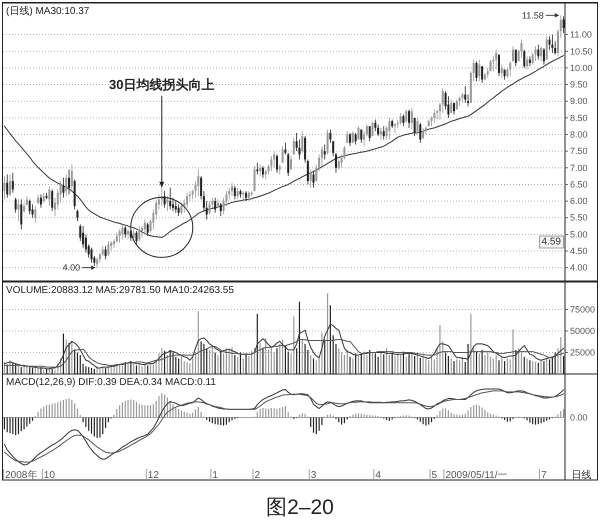 Image resolution: width=600 pixels, height=524 pixels. I want to click on x-tick-label: 7, so click(544, 475).